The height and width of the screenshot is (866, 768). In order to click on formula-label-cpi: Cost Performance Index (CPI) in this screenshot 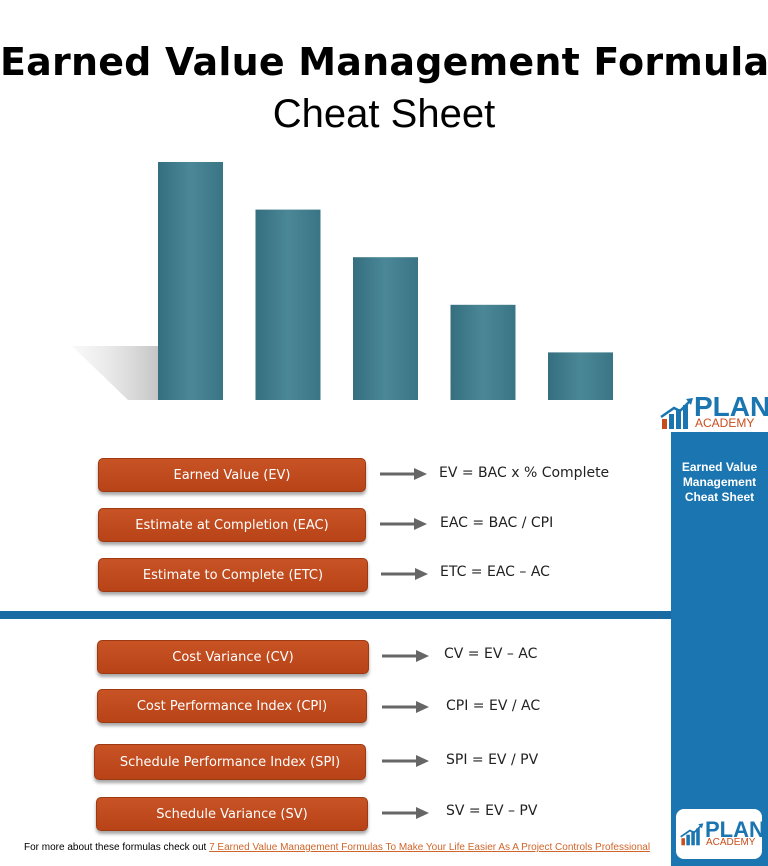, I will do `click(232, 706)`.